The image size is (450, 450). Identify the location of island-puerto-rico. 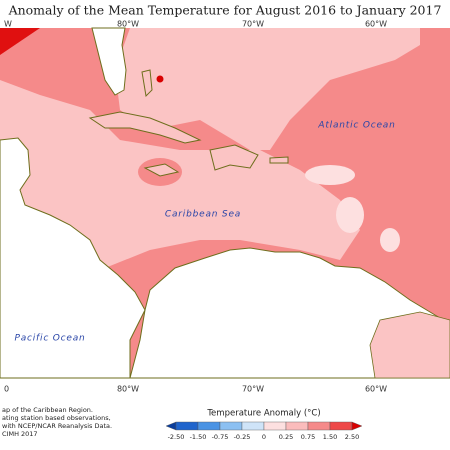
(279, 160).